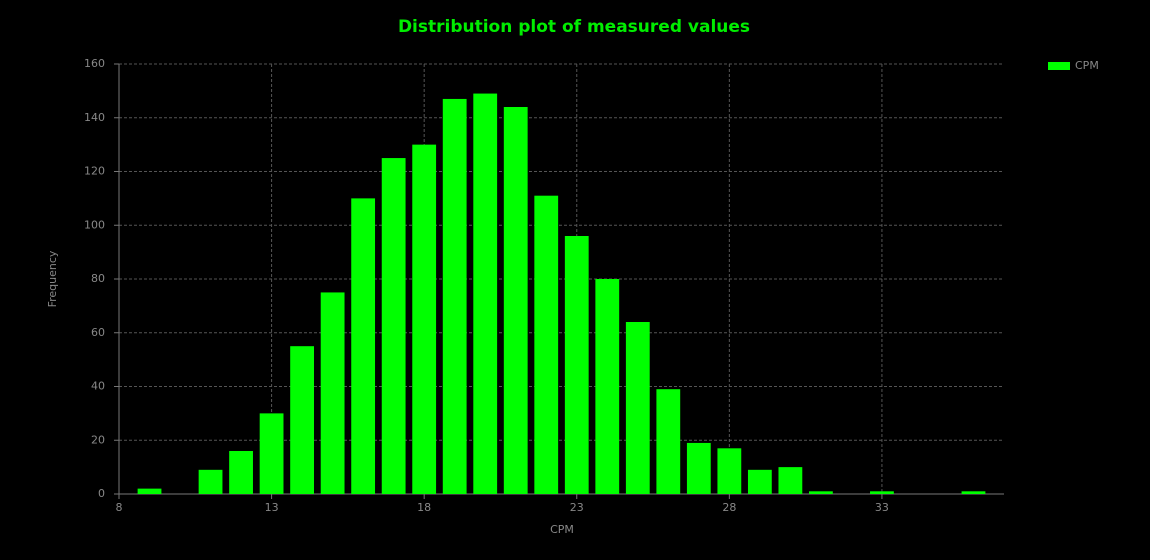  Describe the element at coordinates (729, 507) in the screenshot. I see `x-tick-label: 28` at that location.